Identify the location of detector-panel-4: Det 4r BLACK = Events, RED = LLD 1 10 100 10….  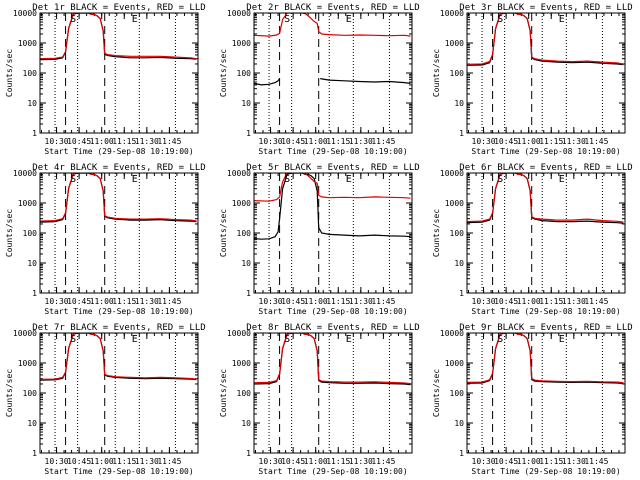
(105, 239).